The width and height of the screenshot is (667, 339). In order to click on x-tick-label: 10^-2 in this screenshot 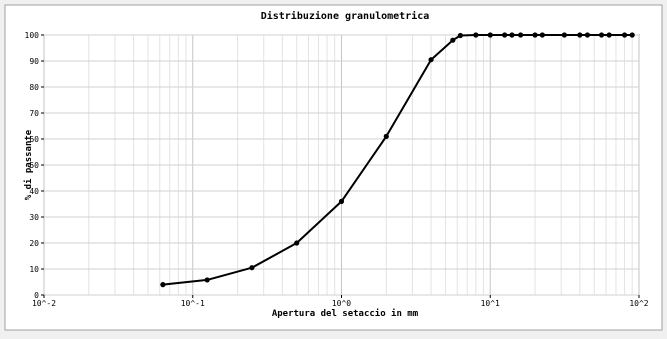, I will do `click(44, 303)`.